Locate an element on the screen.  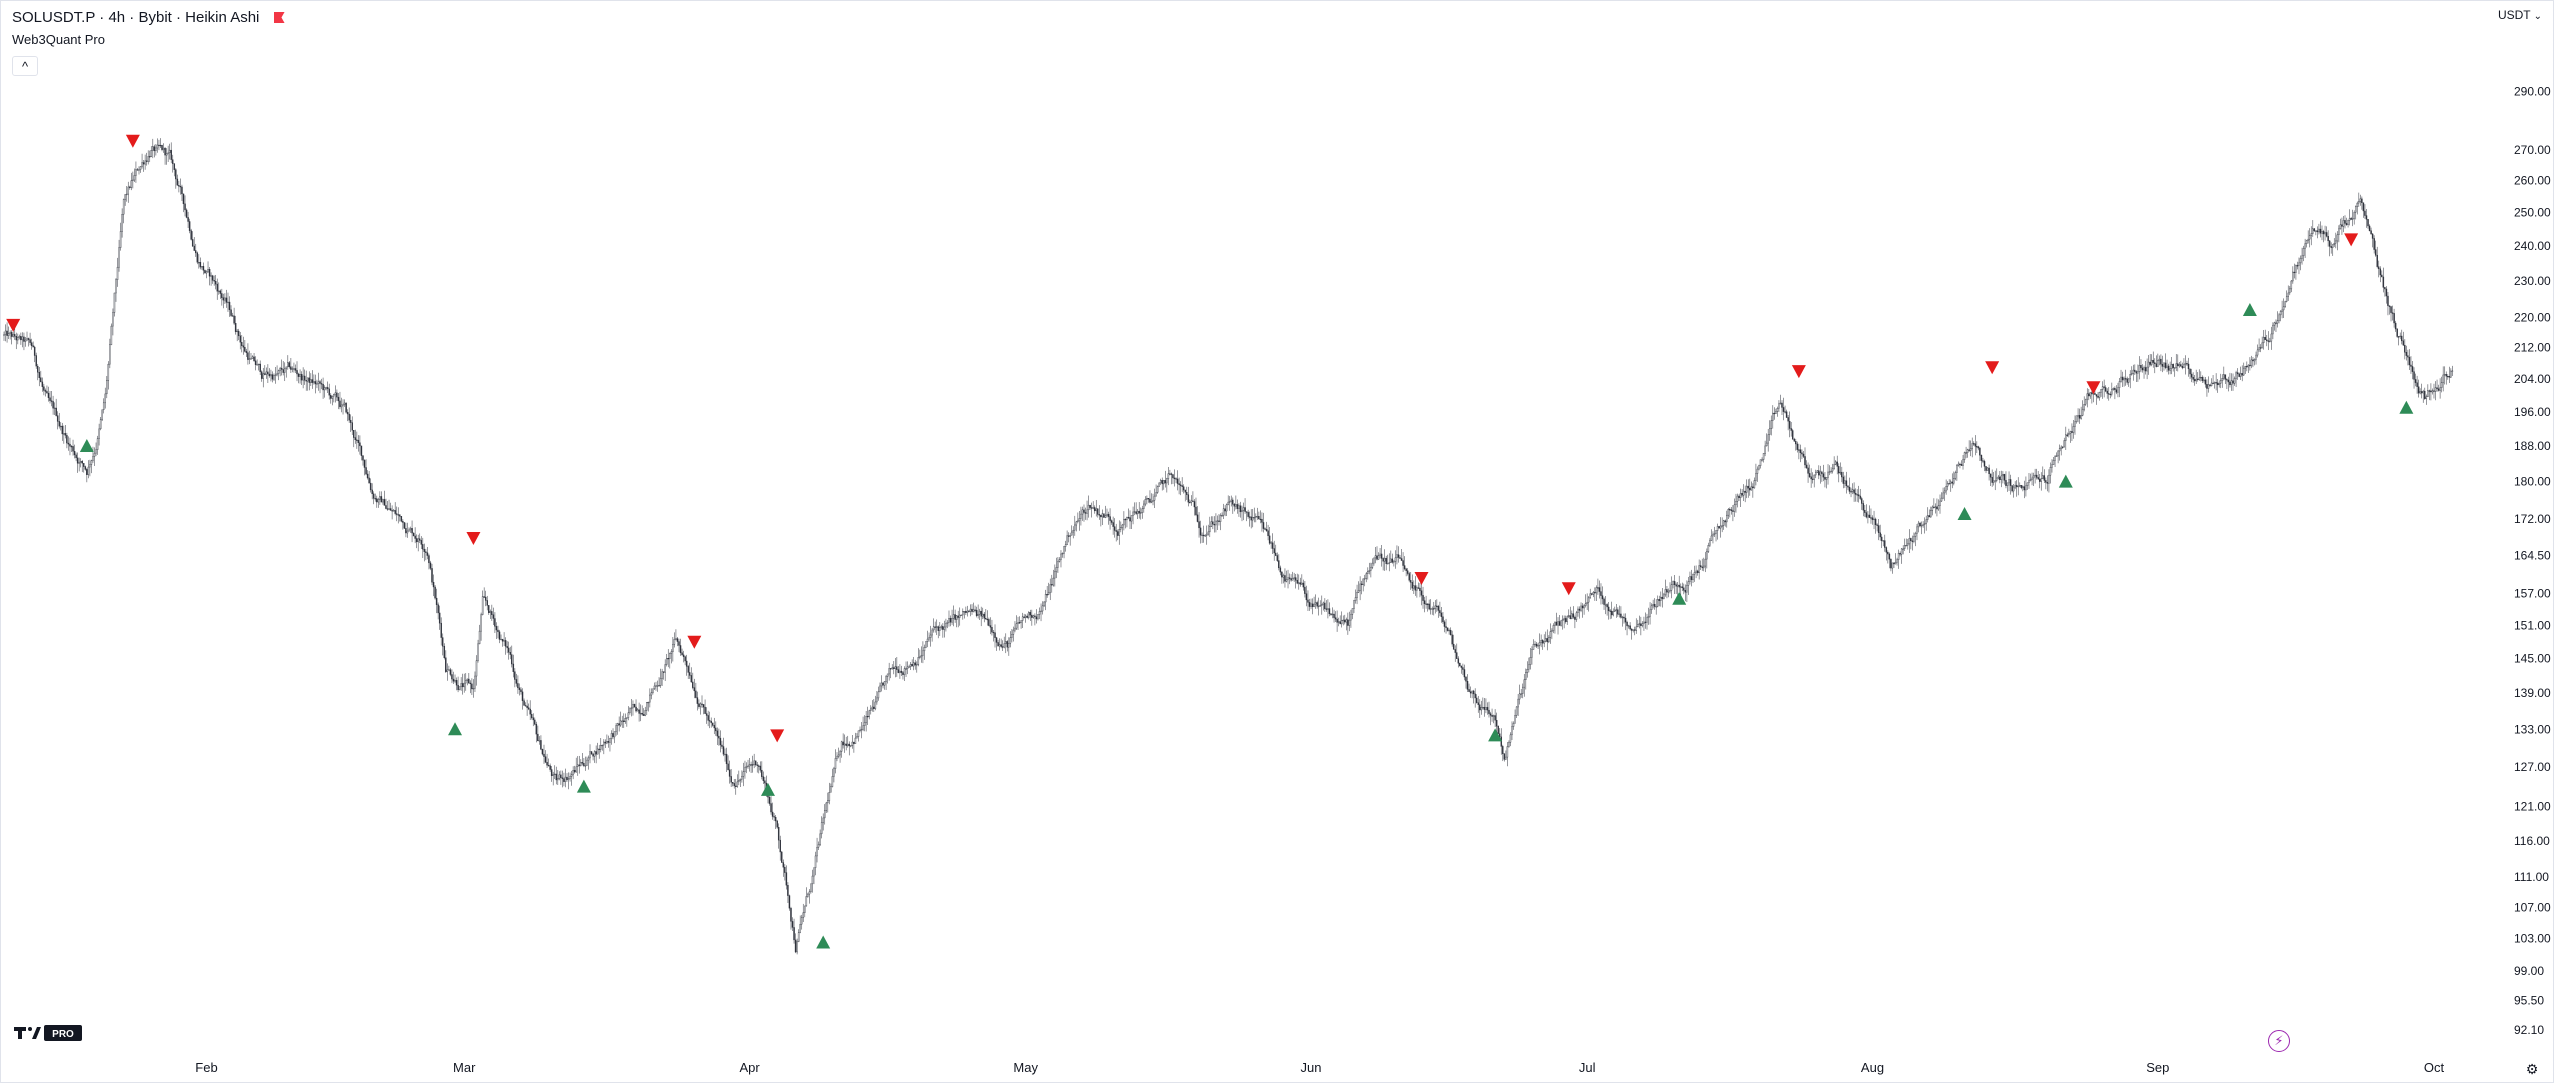
symbol-legend: SOLUSDT.P · 4h · Bybit · Heikin Ashi is located at coordinates (148, 18).